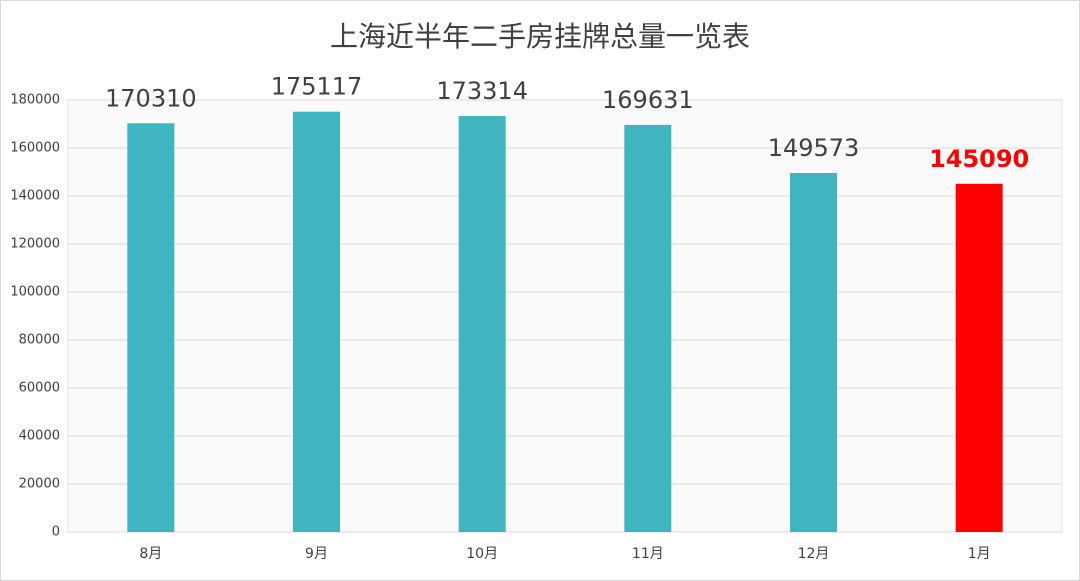 The height and width of the screenshot is (581, 1080). What do you see at coordinates (56, 532) in the screenshot?
I see `y-tick-label: 0` at bounding box center [56, 532].